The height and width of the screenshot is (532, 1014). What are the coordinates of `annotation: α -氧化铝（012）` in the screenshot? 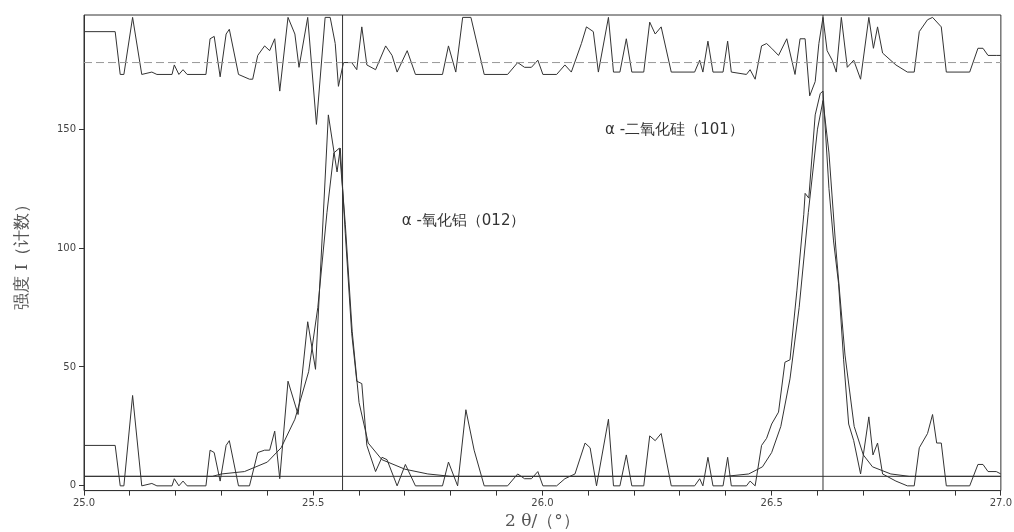 It's located at (463, 220).